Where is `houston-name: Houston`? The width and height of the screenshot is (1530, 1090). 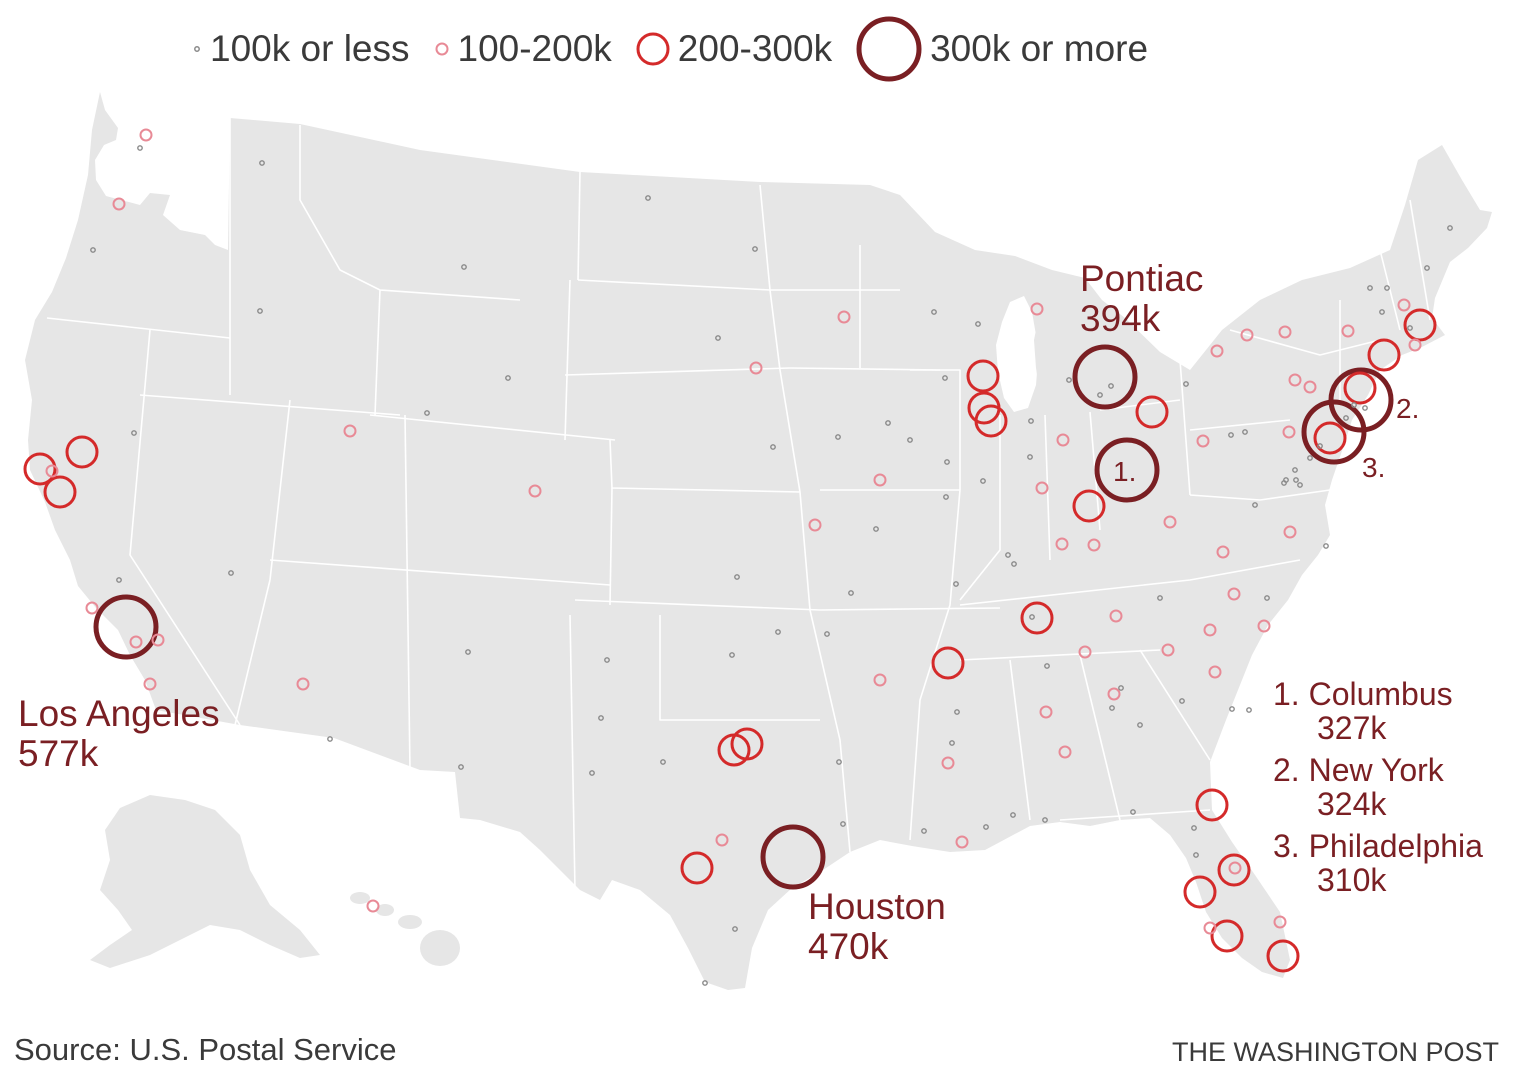 houston-name: Houston is located at coordinates (877, 906).